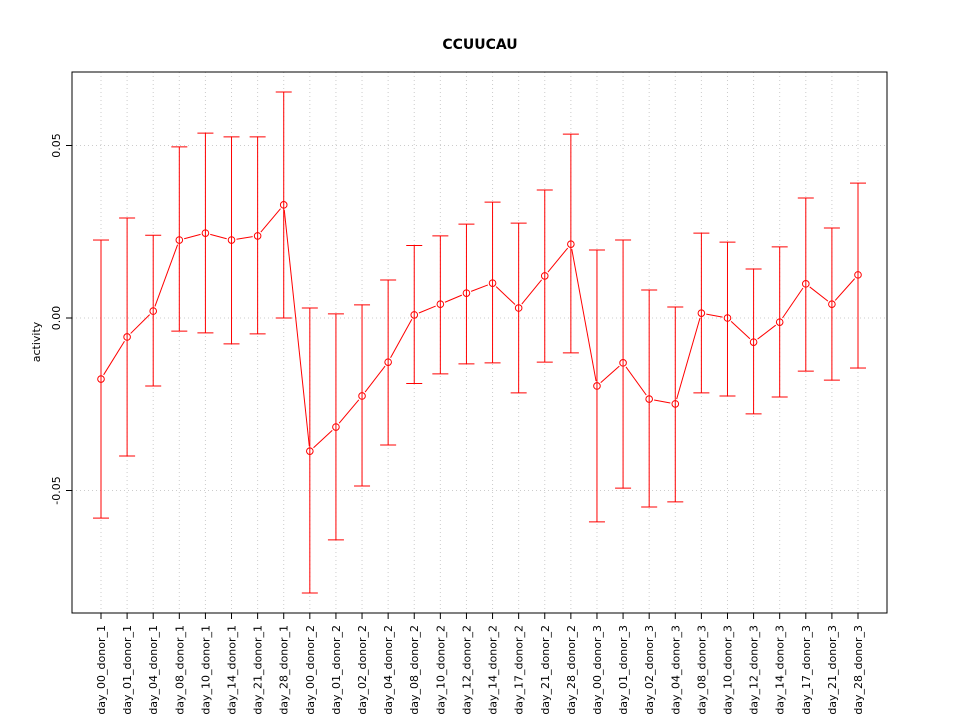 The image size is (960, 720). Describe the element at coordinates (466, 670) in the screenshot. I see `x-tick-label: day_12_donor_2` at that location.